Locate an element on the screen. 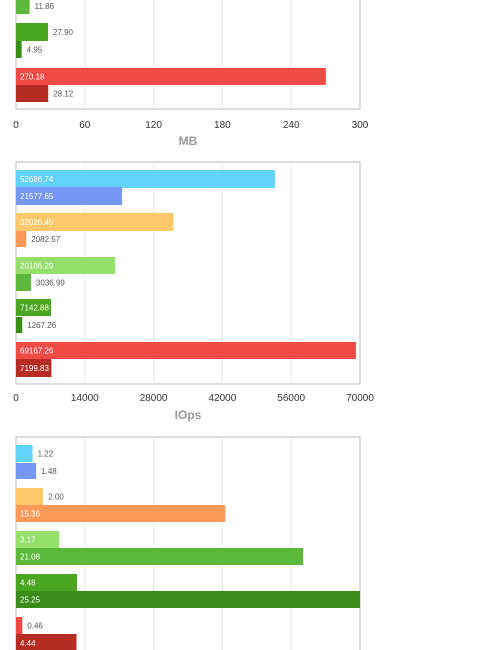 The width and height of the screenshot is (480, 650). bar-label: 7142.88 is located at coordinates (34, 308).